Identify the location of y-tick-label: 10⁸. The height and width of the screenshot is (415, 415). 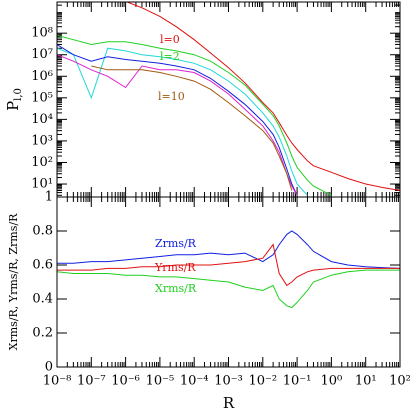
(42, 33).